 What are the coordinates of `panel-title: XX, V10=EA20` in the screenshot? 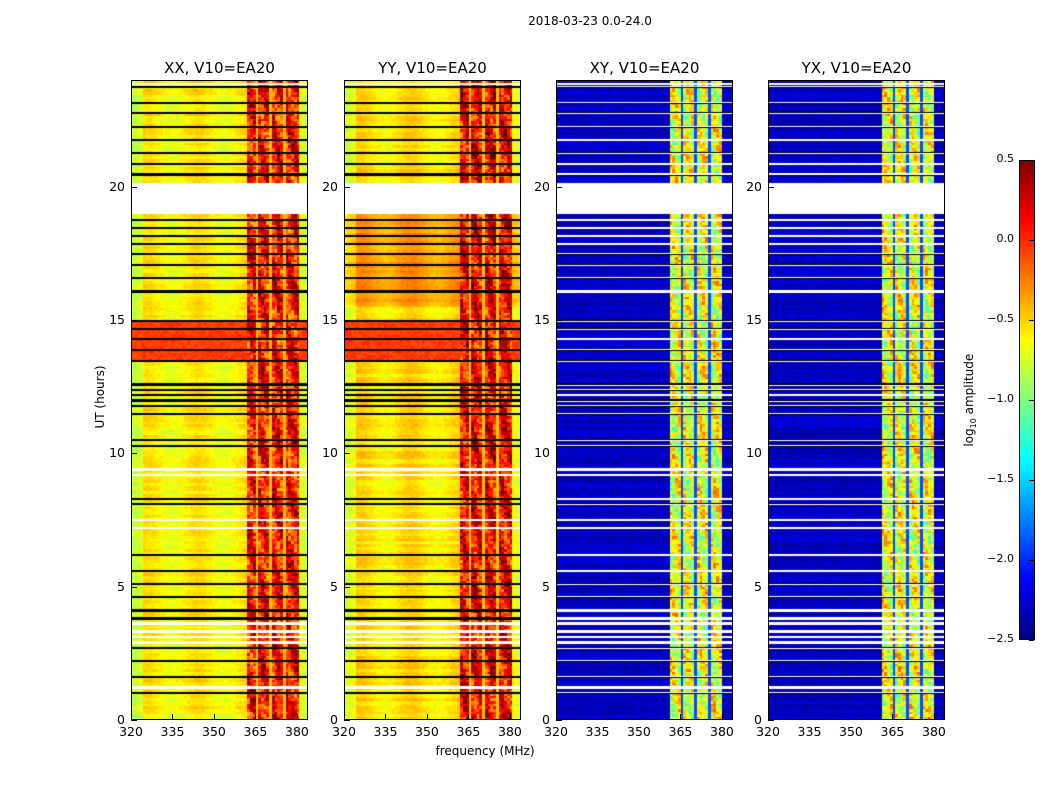 It's located at (219, 68).